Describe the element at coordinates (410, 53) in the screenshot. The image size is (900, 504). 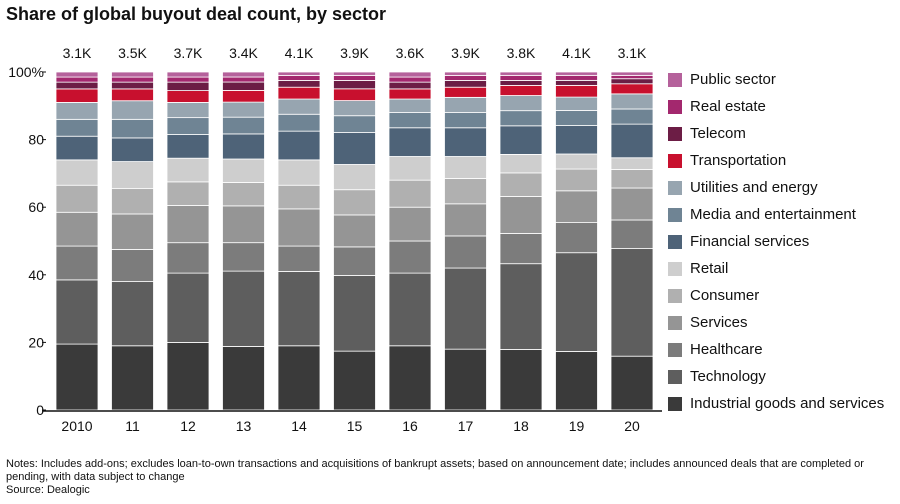
I see `total-label: 3.6K` at that location.